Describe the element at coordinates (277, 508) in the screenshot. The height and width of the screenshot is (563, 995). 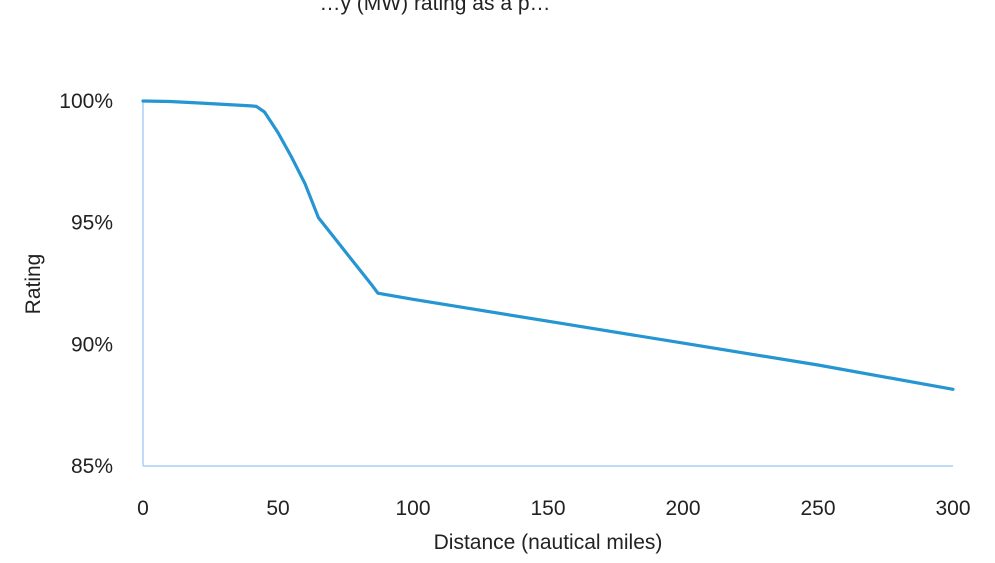
I see `x-tick-label: 50` at that location.